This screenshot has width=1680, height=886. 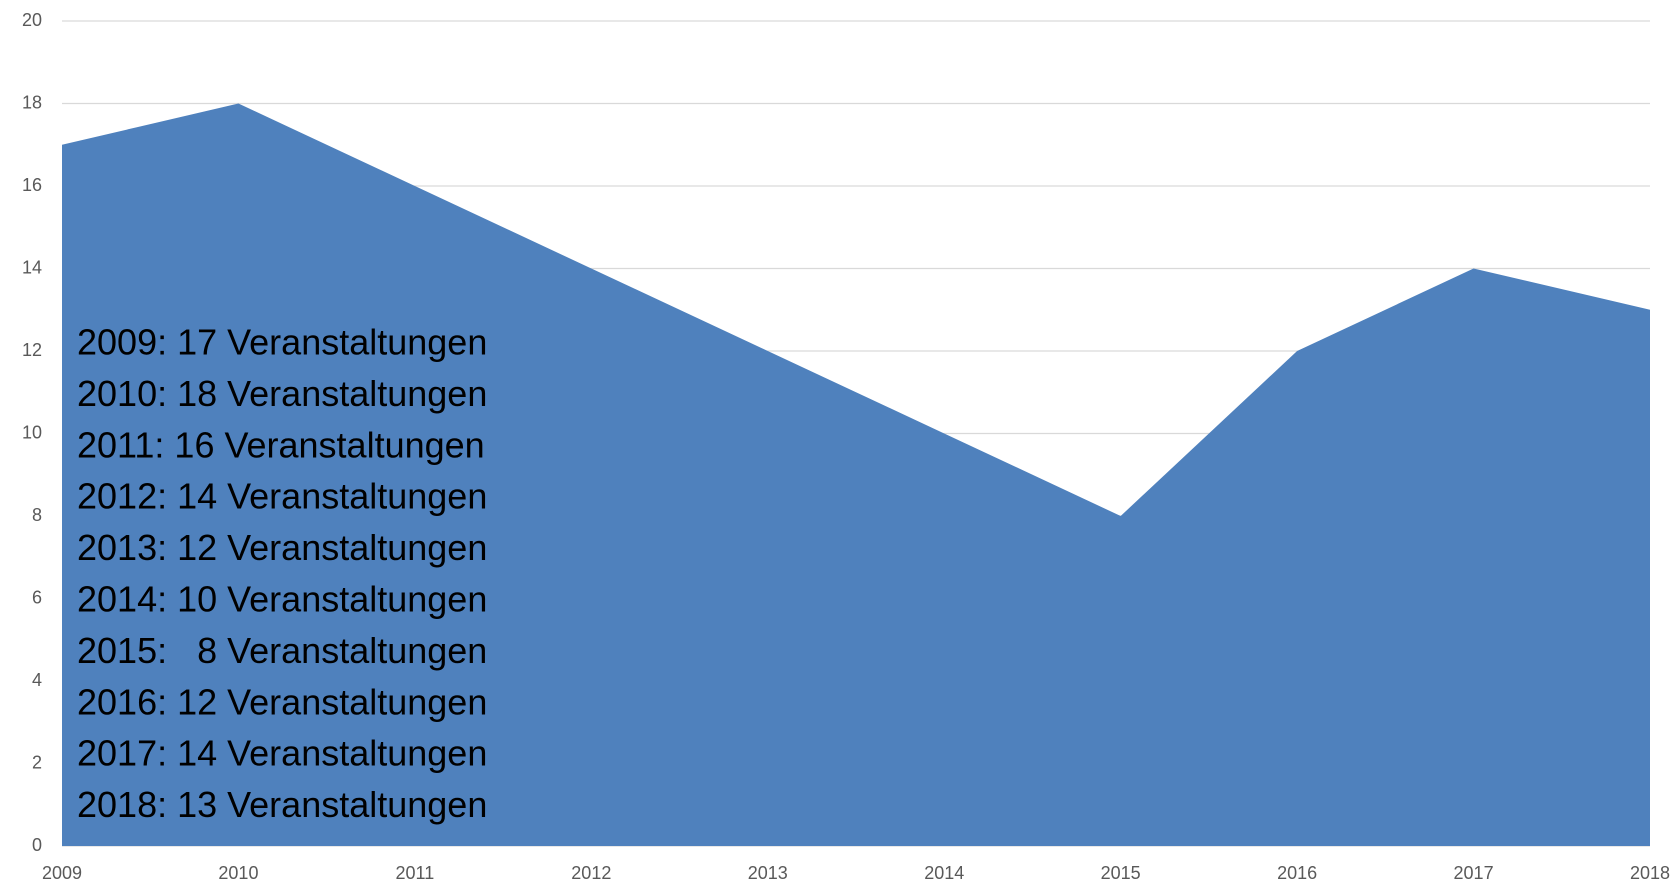 I want to click on x-tick-label: 2018, so click(x=1650, y=873).